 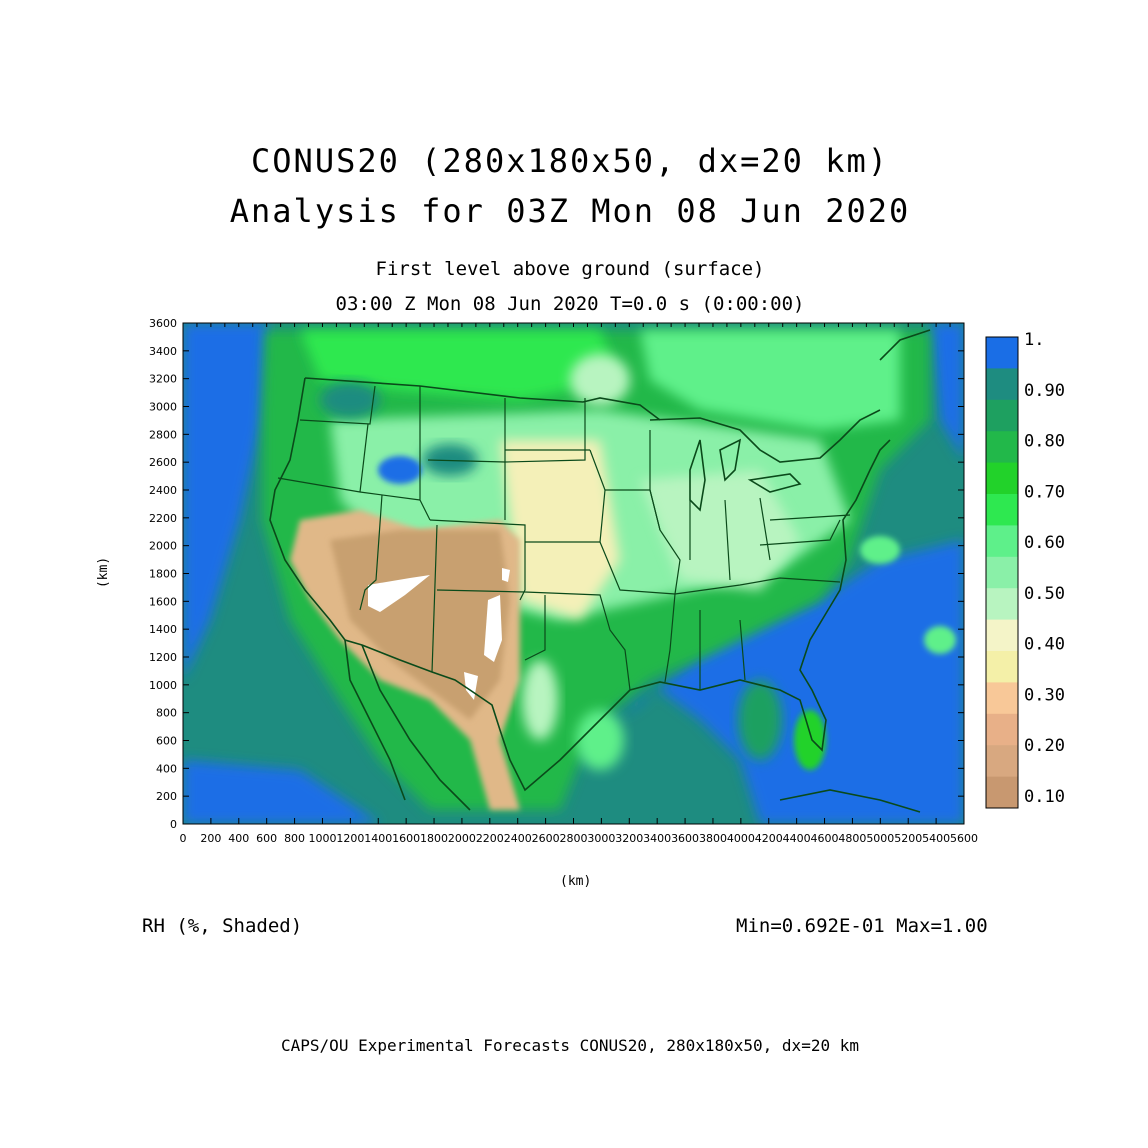 I want to click on x-tick-label: 2800, so click(x=574, y=838).